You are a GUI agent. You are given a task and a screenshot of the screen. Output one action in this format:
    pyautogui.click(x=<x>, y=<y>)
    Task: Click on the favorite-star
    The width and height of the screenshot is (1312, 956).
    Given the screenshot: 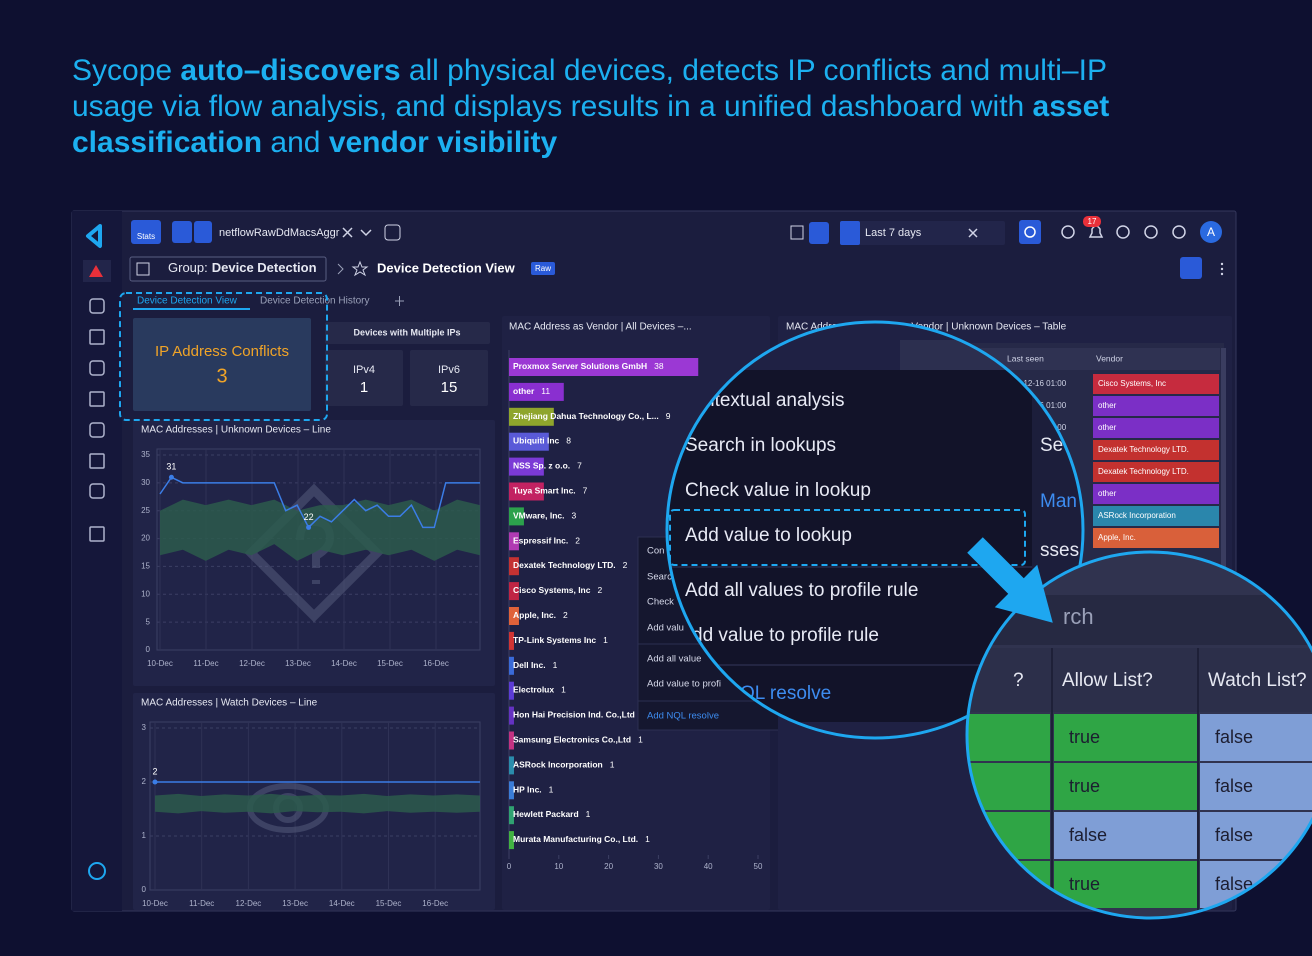 What is the action you would take?
    pyautogui.click(x=360, y=268)
    